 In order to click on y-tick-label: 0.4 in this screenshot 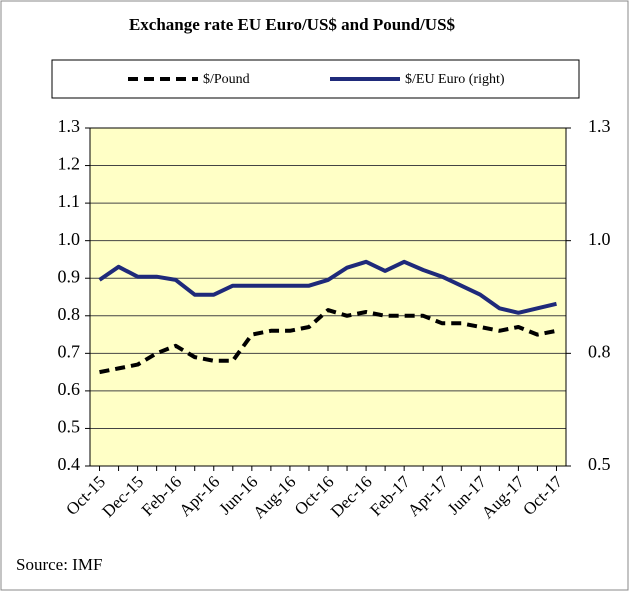, I will do `click(69, 464)`.